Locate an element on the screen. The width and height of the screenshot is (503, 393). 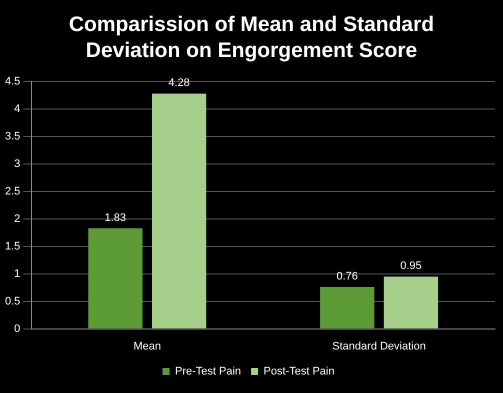
data-label: 0.76 is located at coordinates (347, 276).